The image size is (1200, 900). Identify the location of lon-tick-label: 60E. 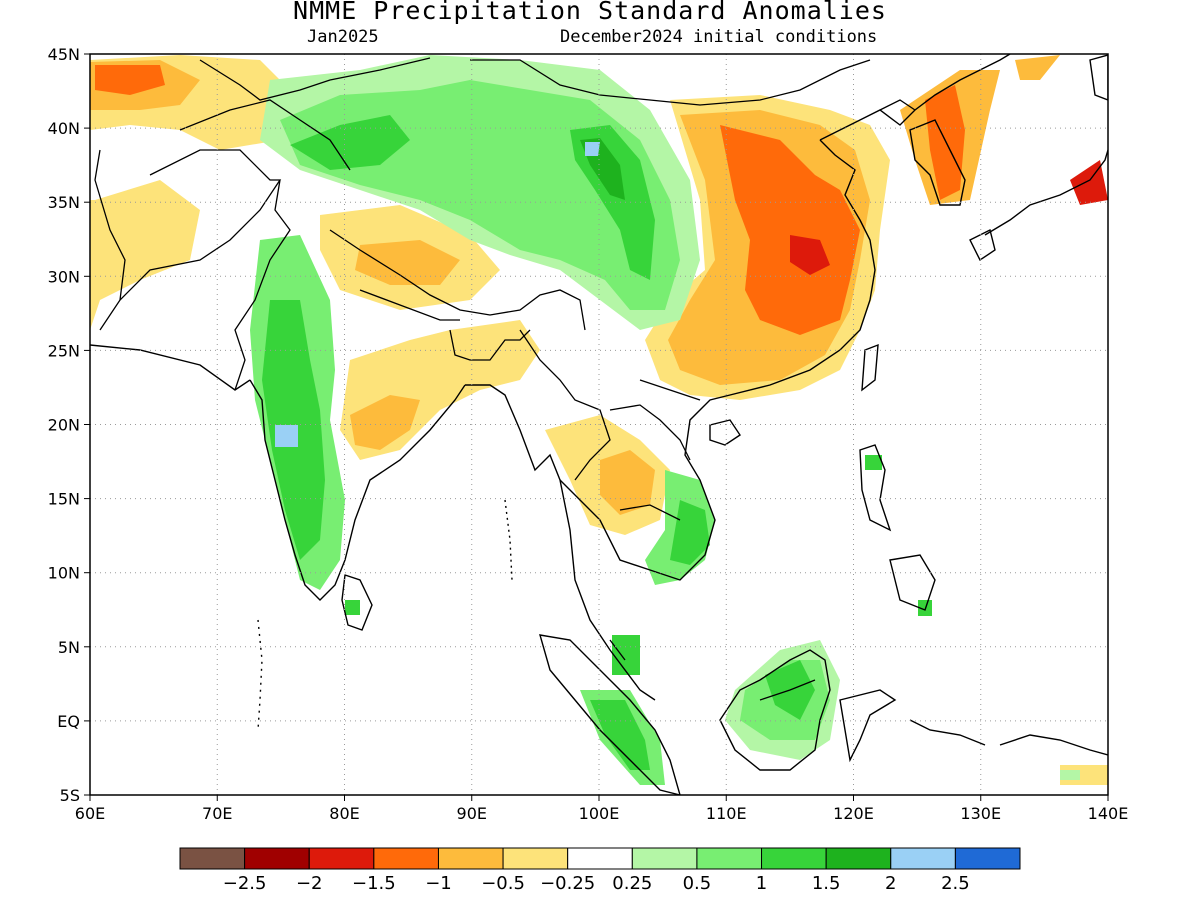
(90, 813).